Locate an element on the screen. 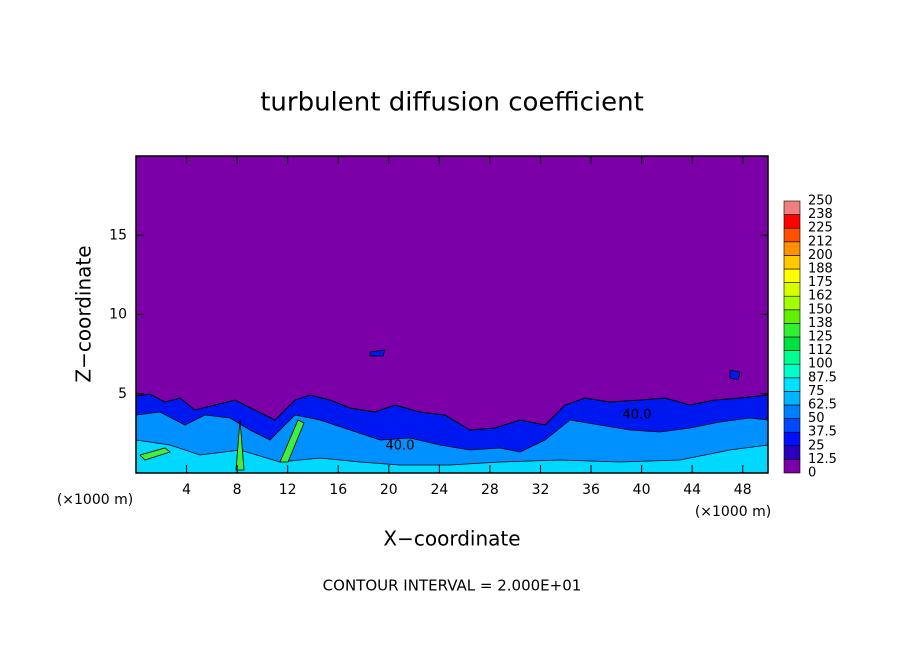  colorbar-label: 125 is located at coordinates (820, 337).